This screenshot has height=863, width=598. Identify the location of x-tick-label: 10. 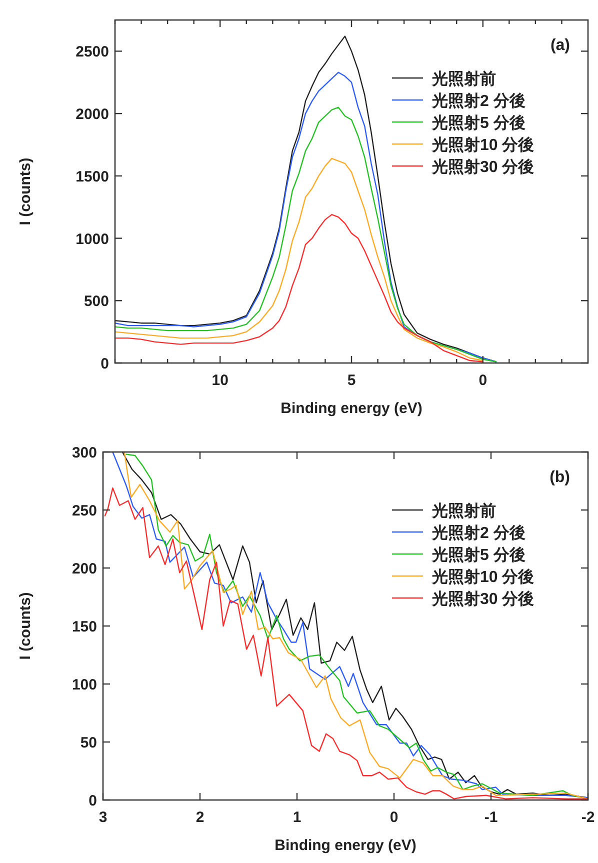
(220, 380).